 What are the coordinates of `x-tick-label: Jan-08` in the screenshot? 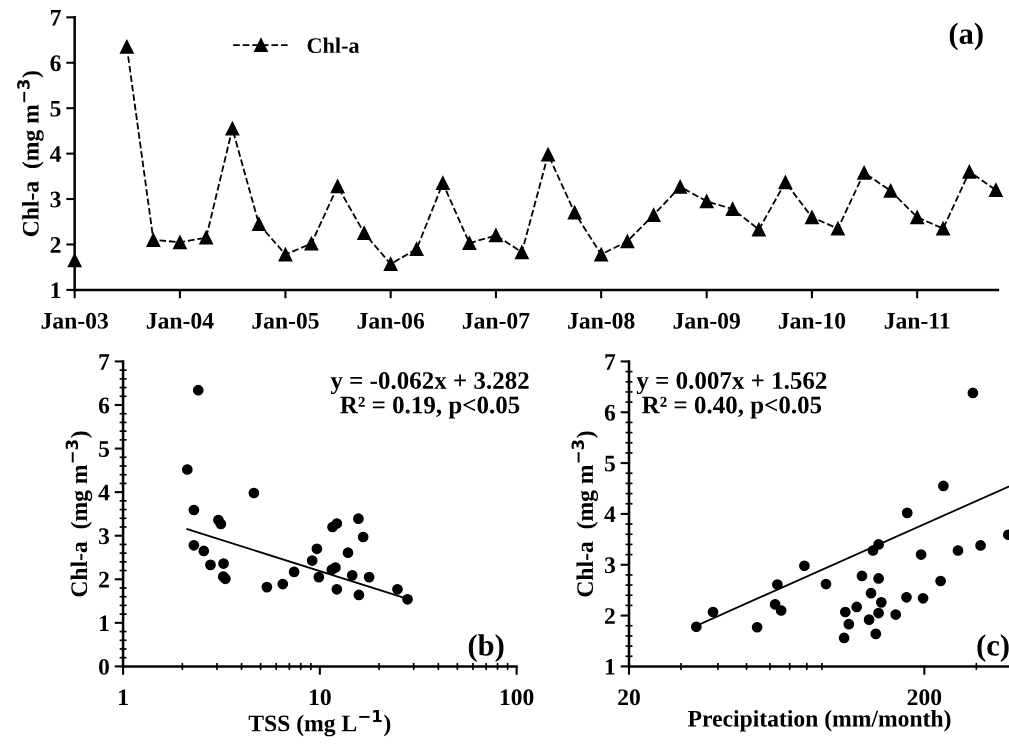 It's located at (601, 320).